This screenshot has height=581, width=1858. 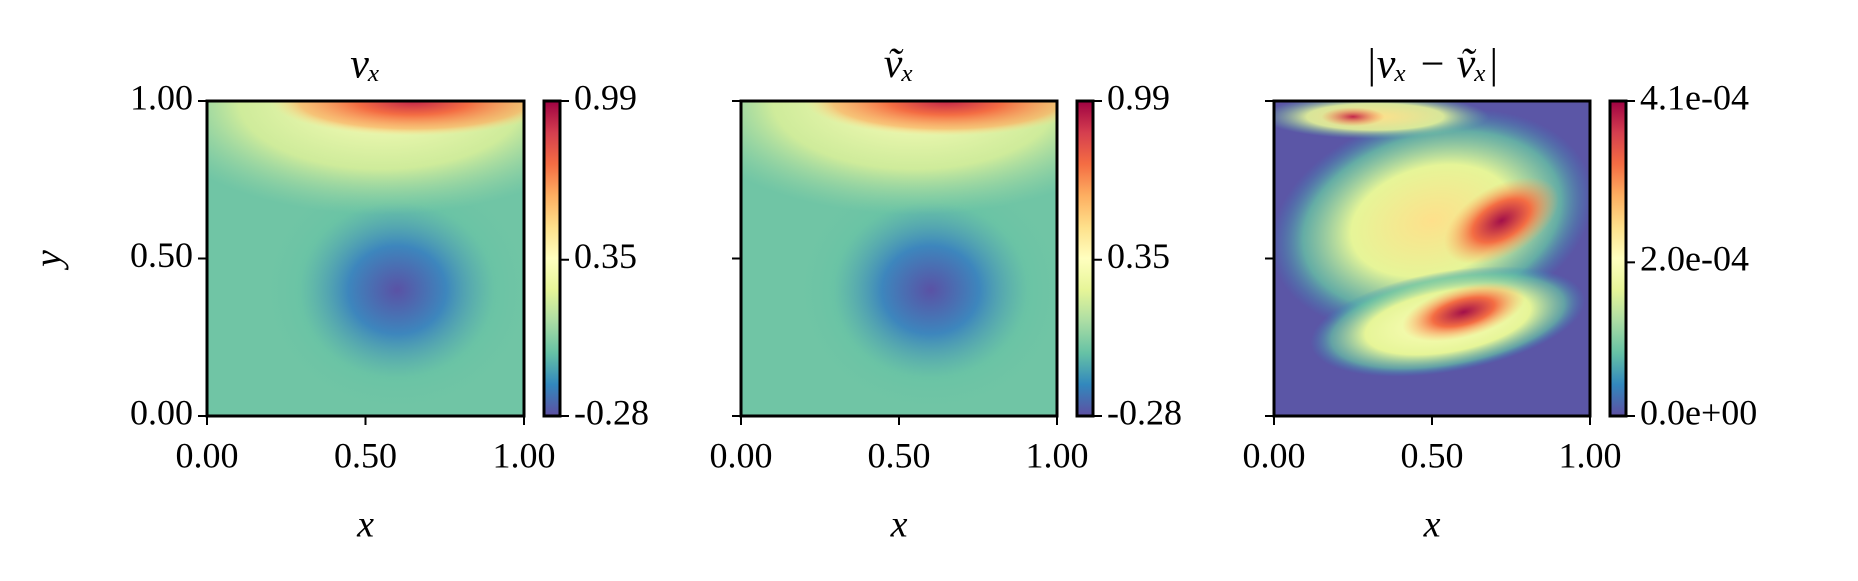 I want to click on chart-title: |vₓ − ṽₓ|, so click(x=1432, y=65).